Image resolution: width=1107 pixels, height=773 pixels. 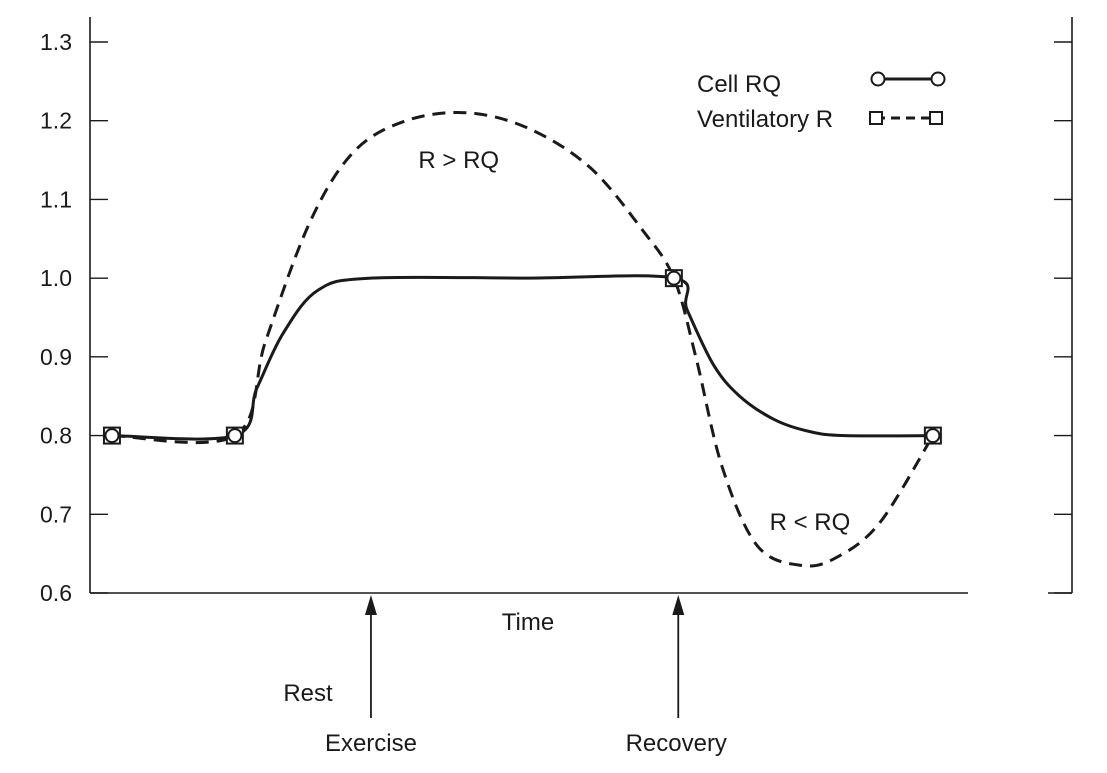 What do you see at coordinates (56, 436) in the screenshot?
I see `y-tick-label: 0.8` at bounding box center [56, 436].